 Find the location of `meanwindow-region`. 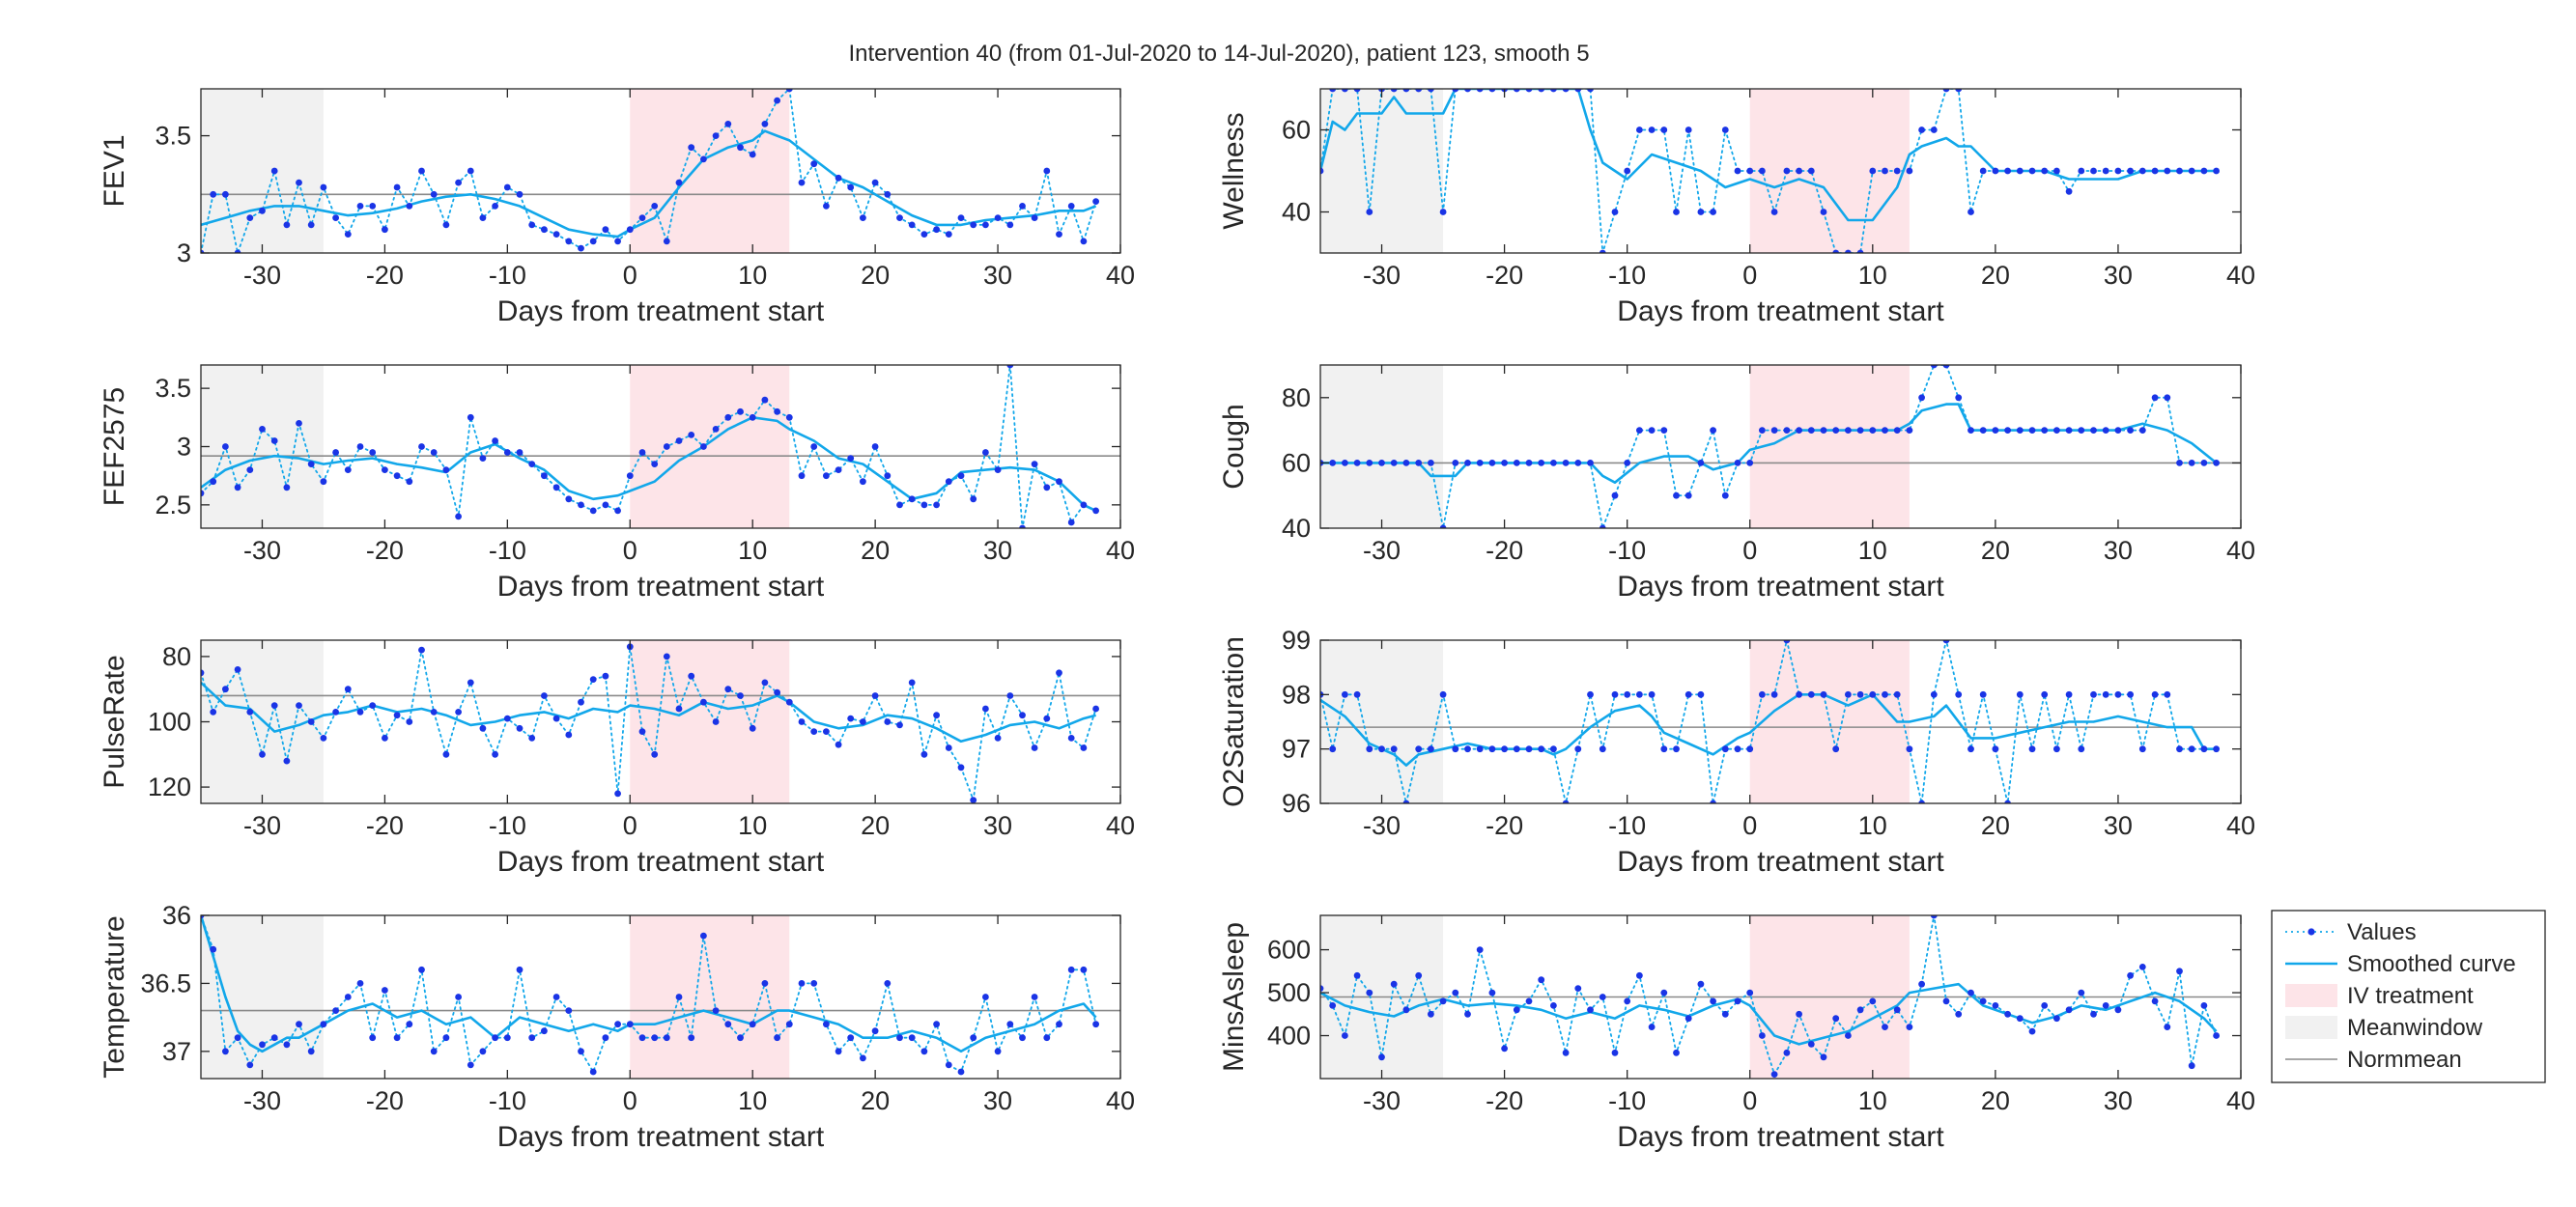

meanwindow-region is located at coordinates (262, 171).